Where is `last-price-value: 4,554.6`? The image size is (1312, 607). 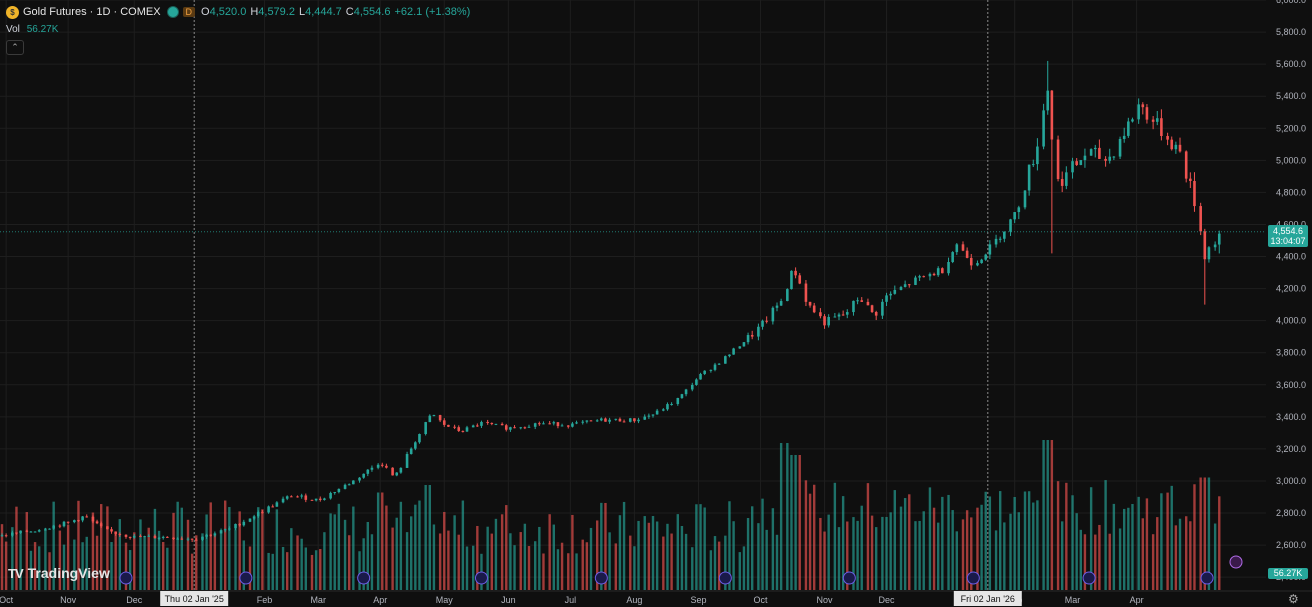
last-price-value: 4,554.6 is located at coordinates (1288, 230).